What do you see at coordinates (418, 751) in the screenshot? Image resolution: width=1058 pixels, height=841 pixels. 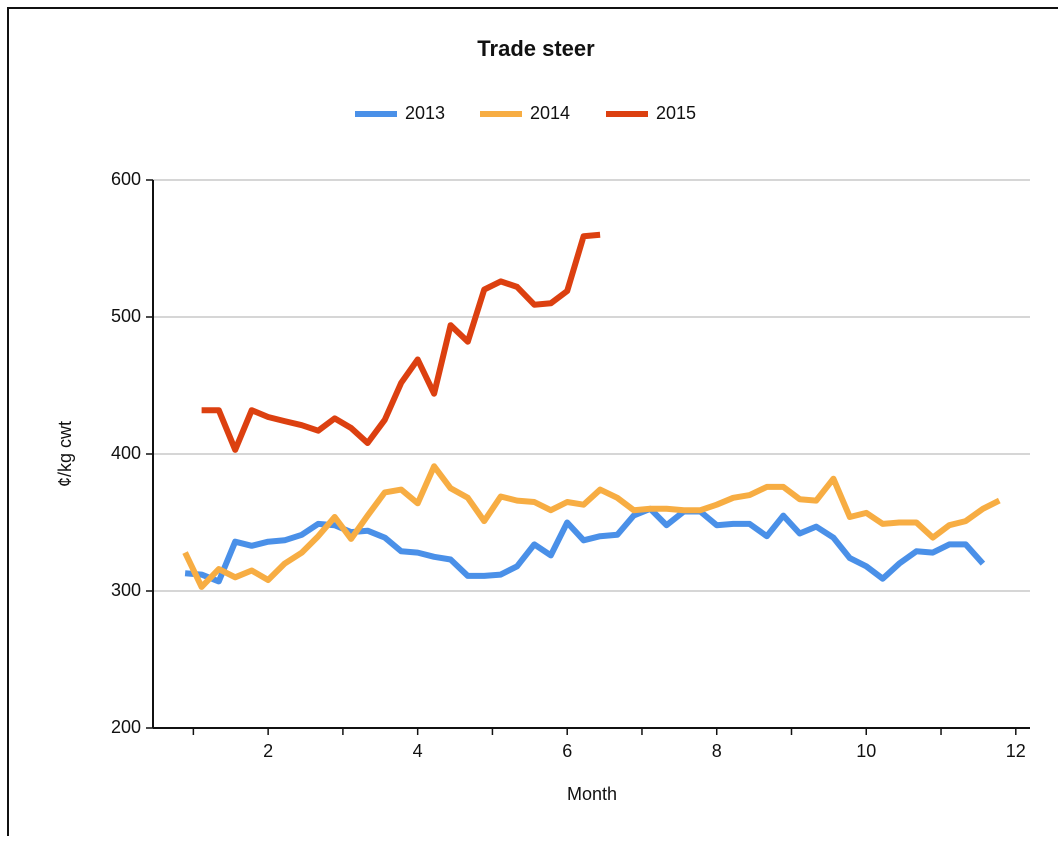 I see `x-tick-label: 4` at bounding box center [418, 751].